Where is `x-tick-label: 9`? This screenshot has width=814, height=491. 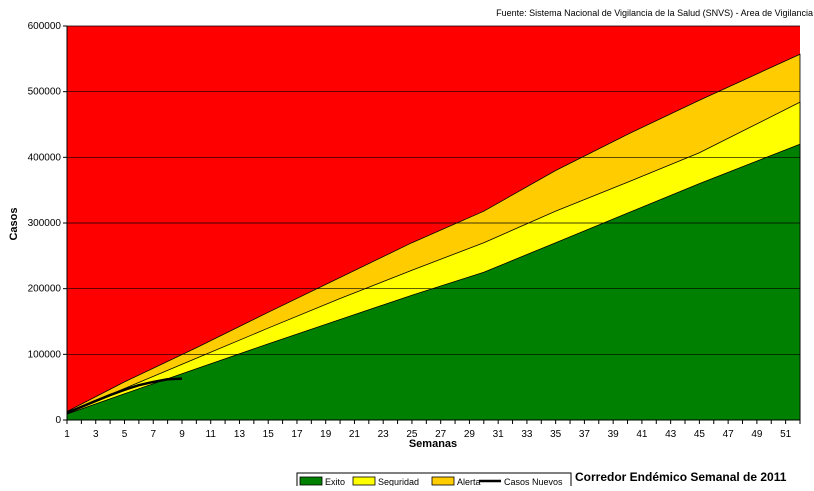 x-tick-label: 9 is located at coordinates (182, 434).